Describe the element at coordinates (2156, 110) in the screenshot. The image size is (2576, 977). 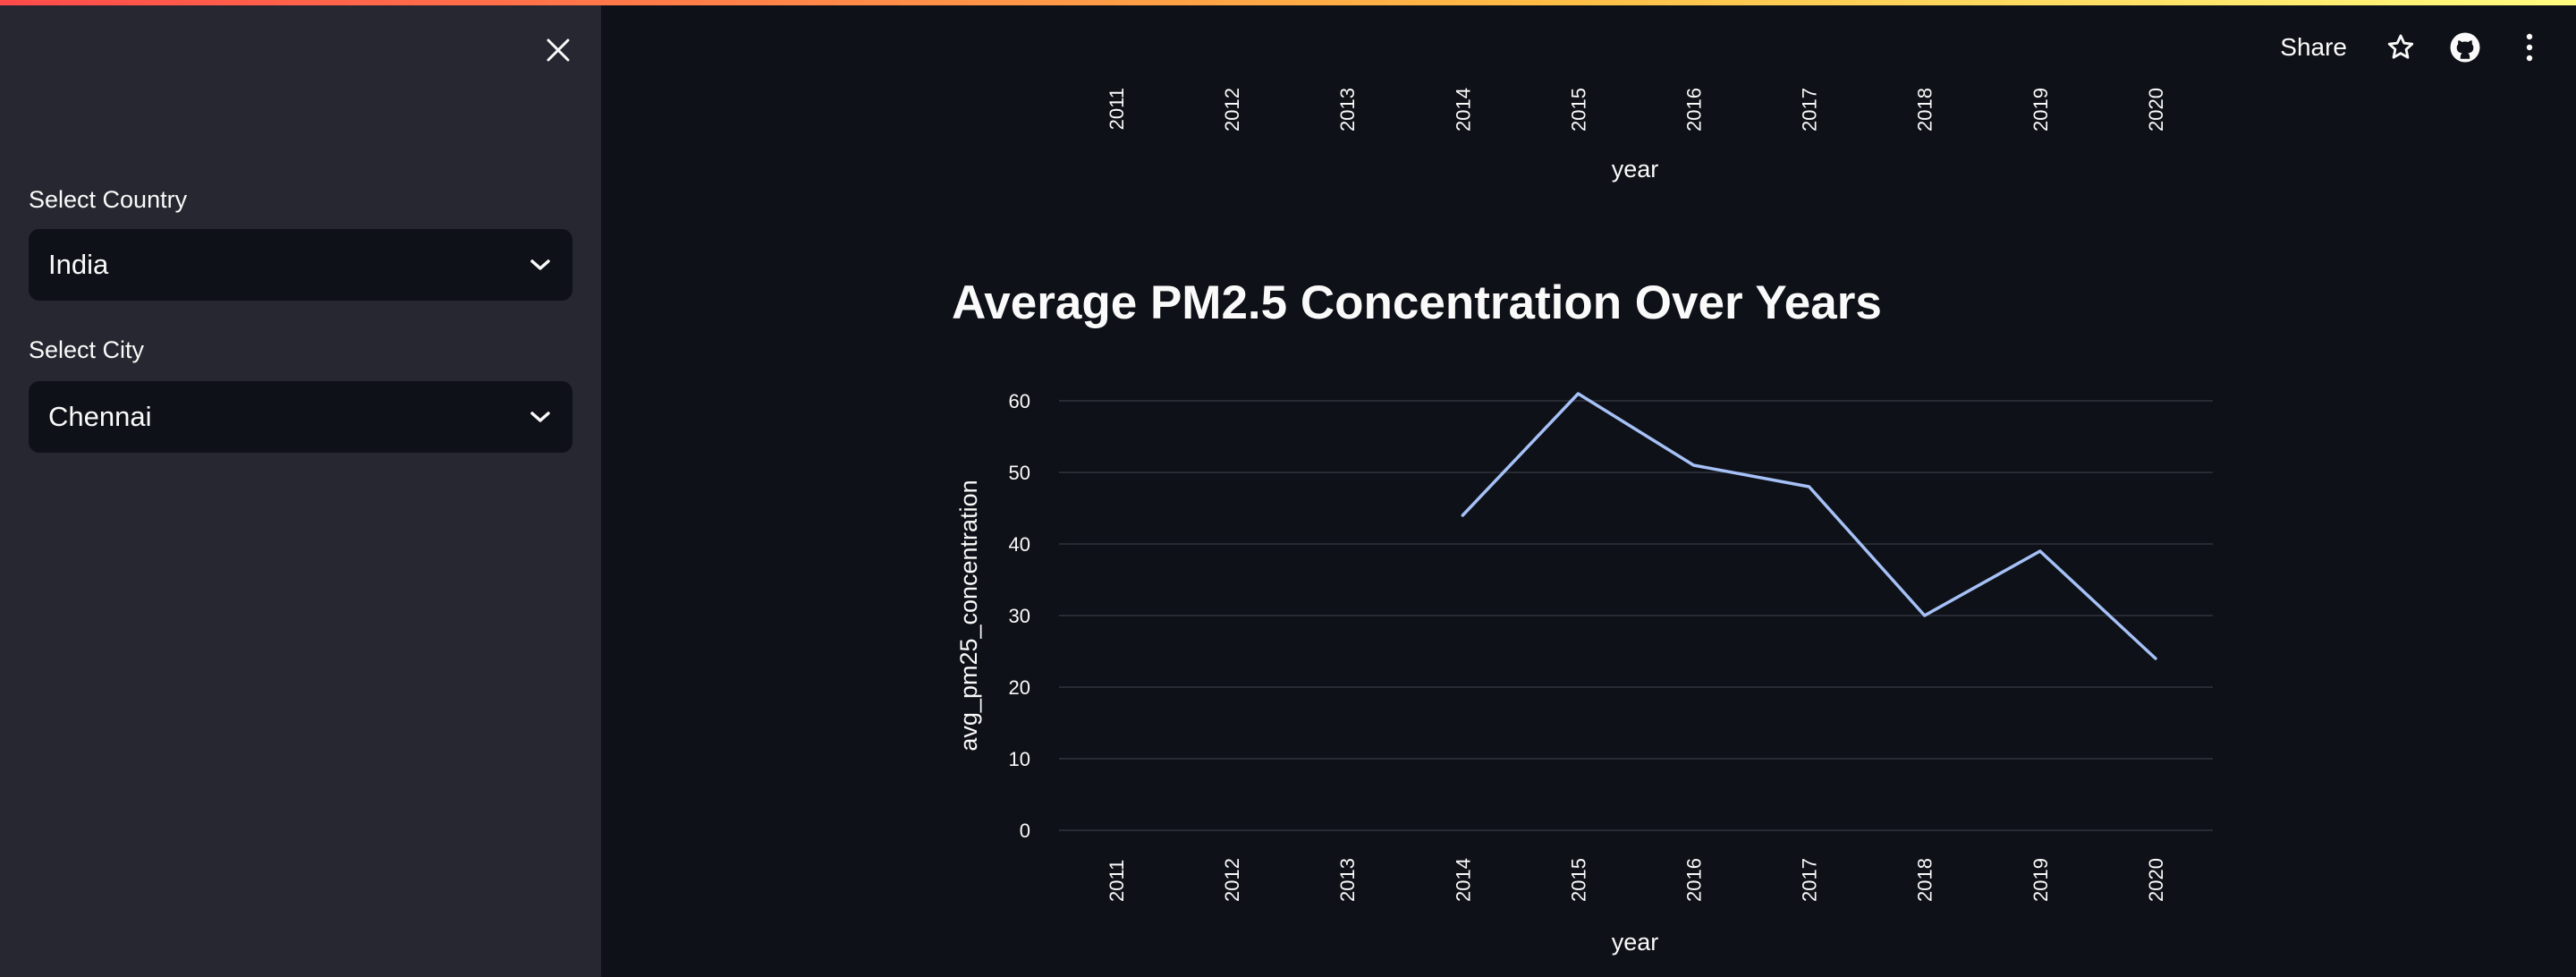
I see `x-tick-label: 2020` at that location.